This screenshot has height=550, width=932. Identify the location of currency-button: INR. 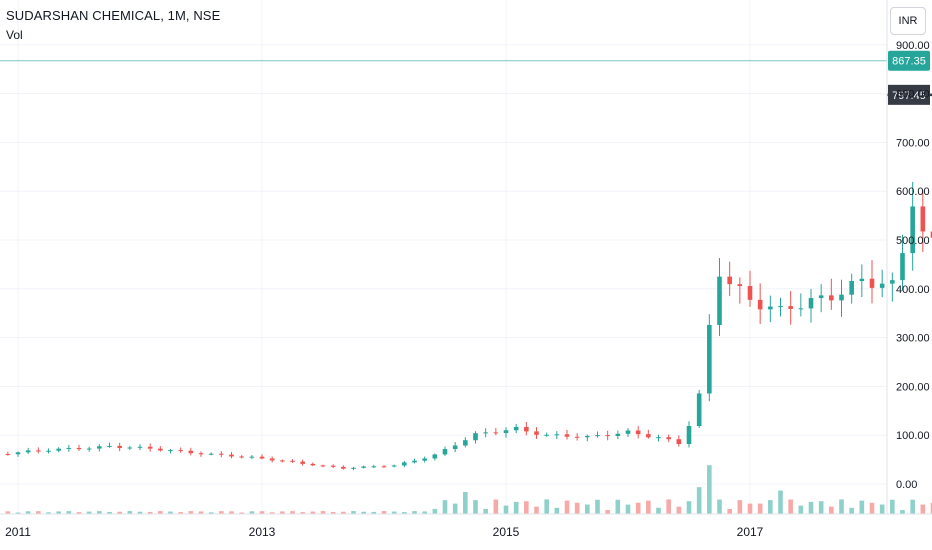
(908, 21).